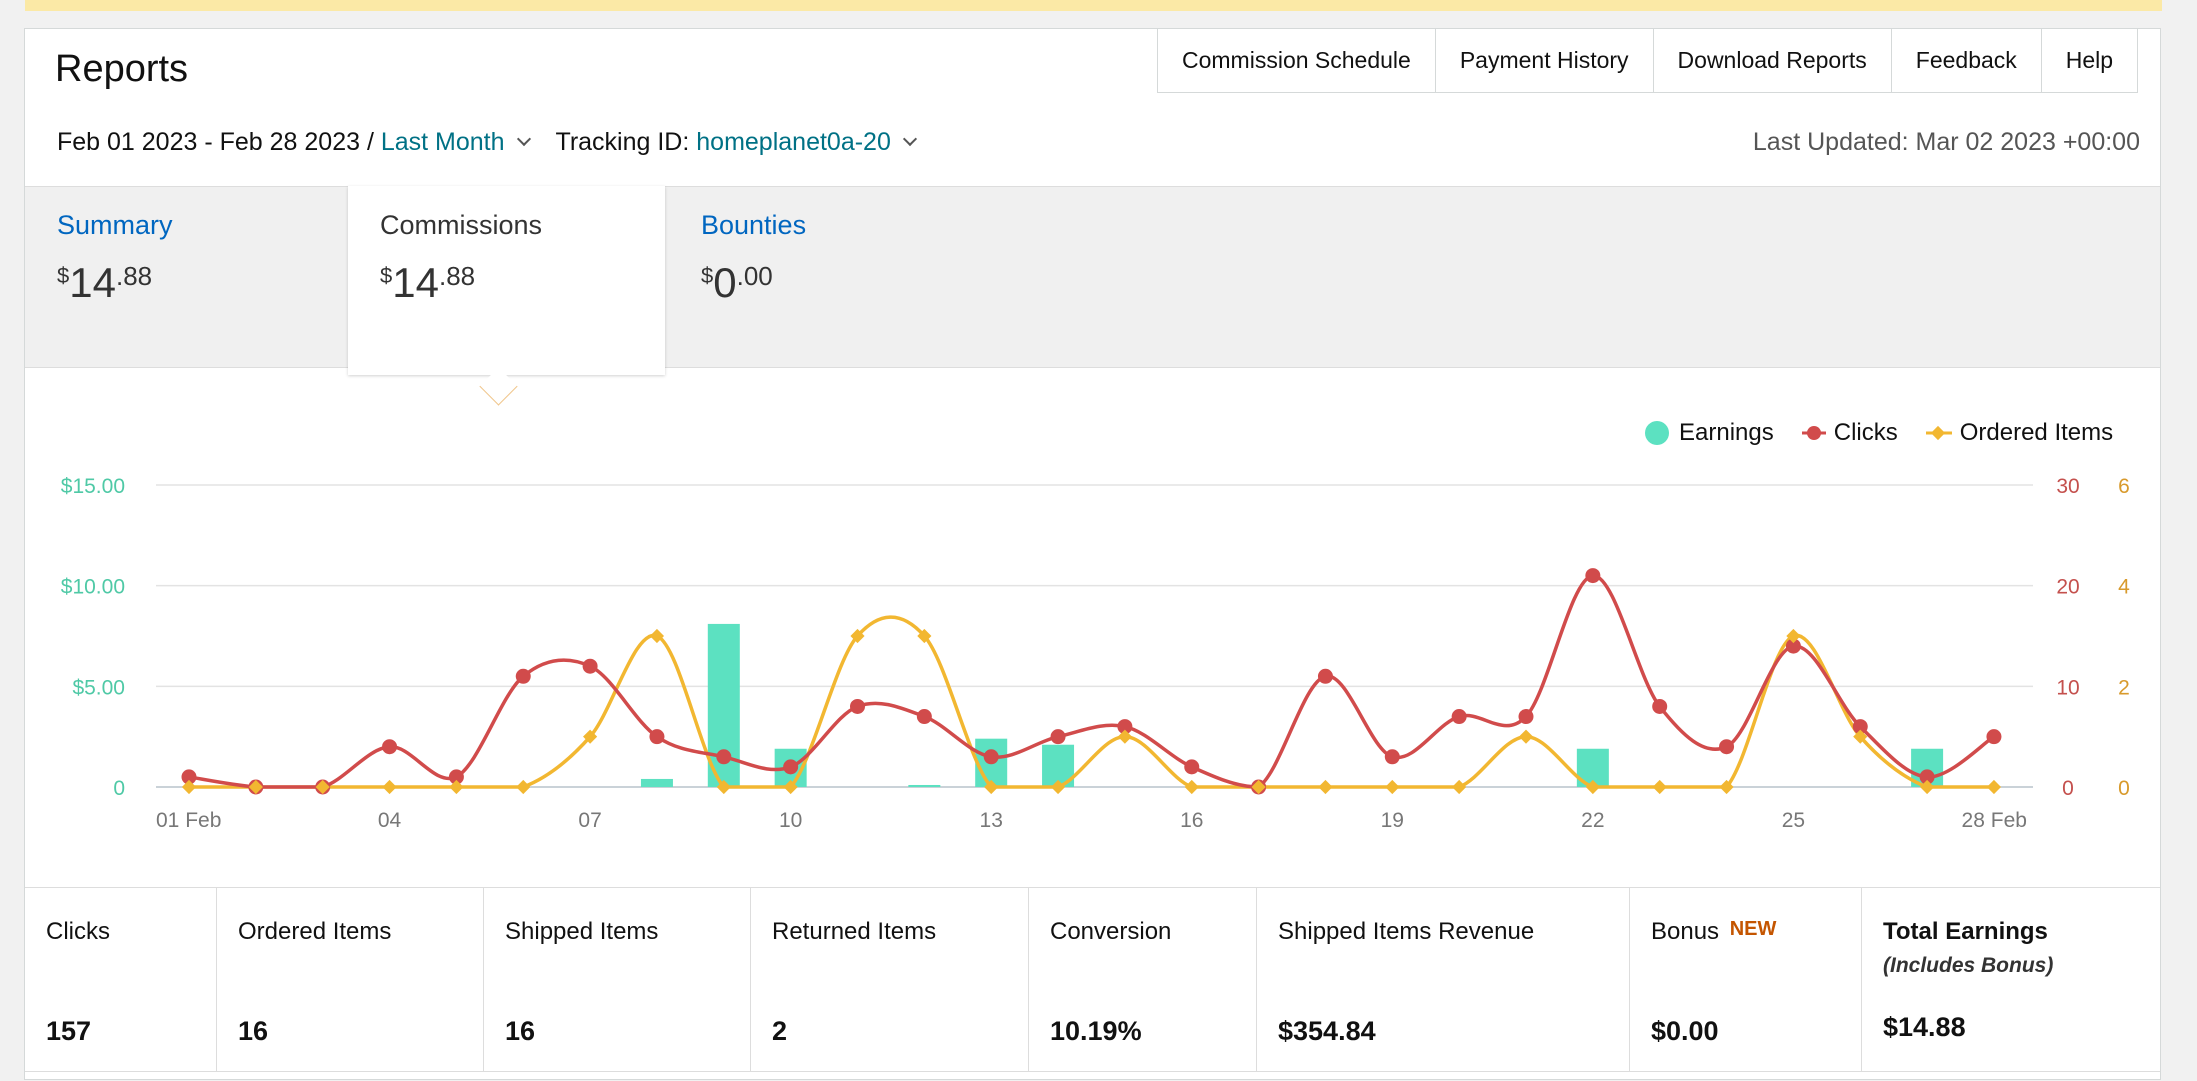  Describe the element at coordinates (121, 979) in the screenshot. I see `stat-clicks: Clicks 157` at that location.